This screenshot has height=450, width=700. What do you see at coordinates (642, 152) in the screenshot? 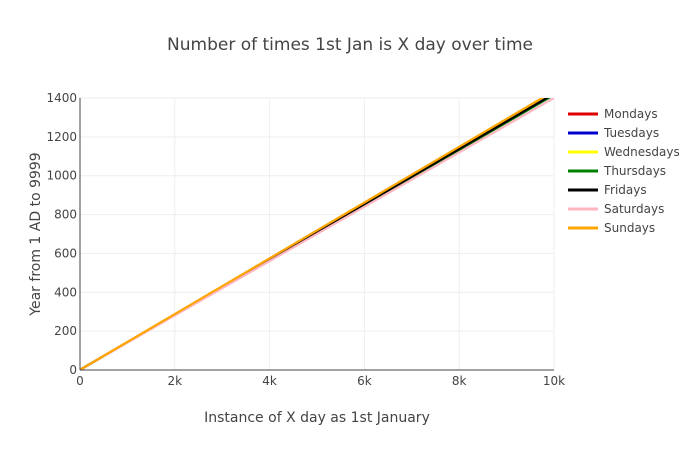
I see `legend-label: Wednesdays` at bounding box center [642, 152].